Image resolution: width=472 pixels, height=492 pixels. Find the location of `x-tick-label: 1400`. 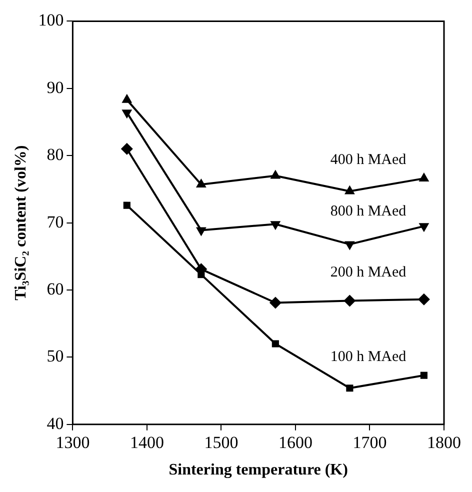

x-tick-label: 1400 is located at coordinates (147, 442).